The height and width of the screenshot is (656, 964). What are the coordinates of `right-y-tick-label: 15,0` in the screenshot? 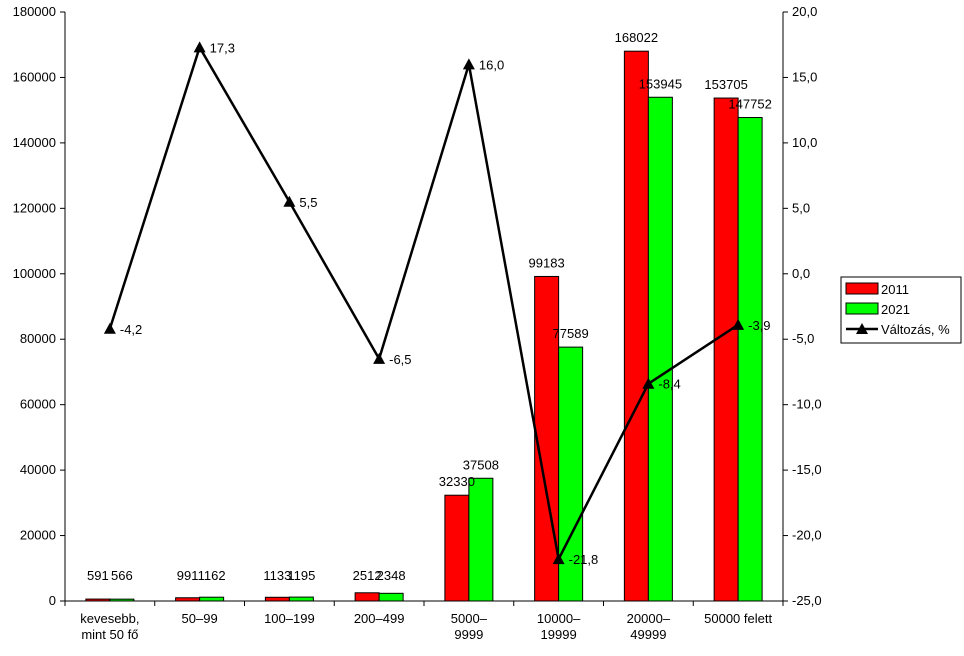 It's located at (804, 76).